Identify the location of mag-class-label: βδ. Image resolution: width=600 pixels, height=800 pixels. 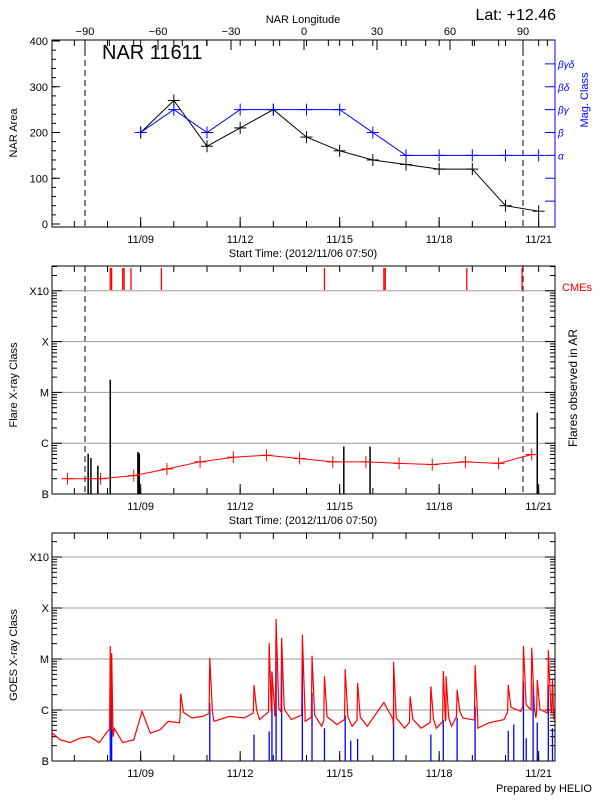
(563, 88).